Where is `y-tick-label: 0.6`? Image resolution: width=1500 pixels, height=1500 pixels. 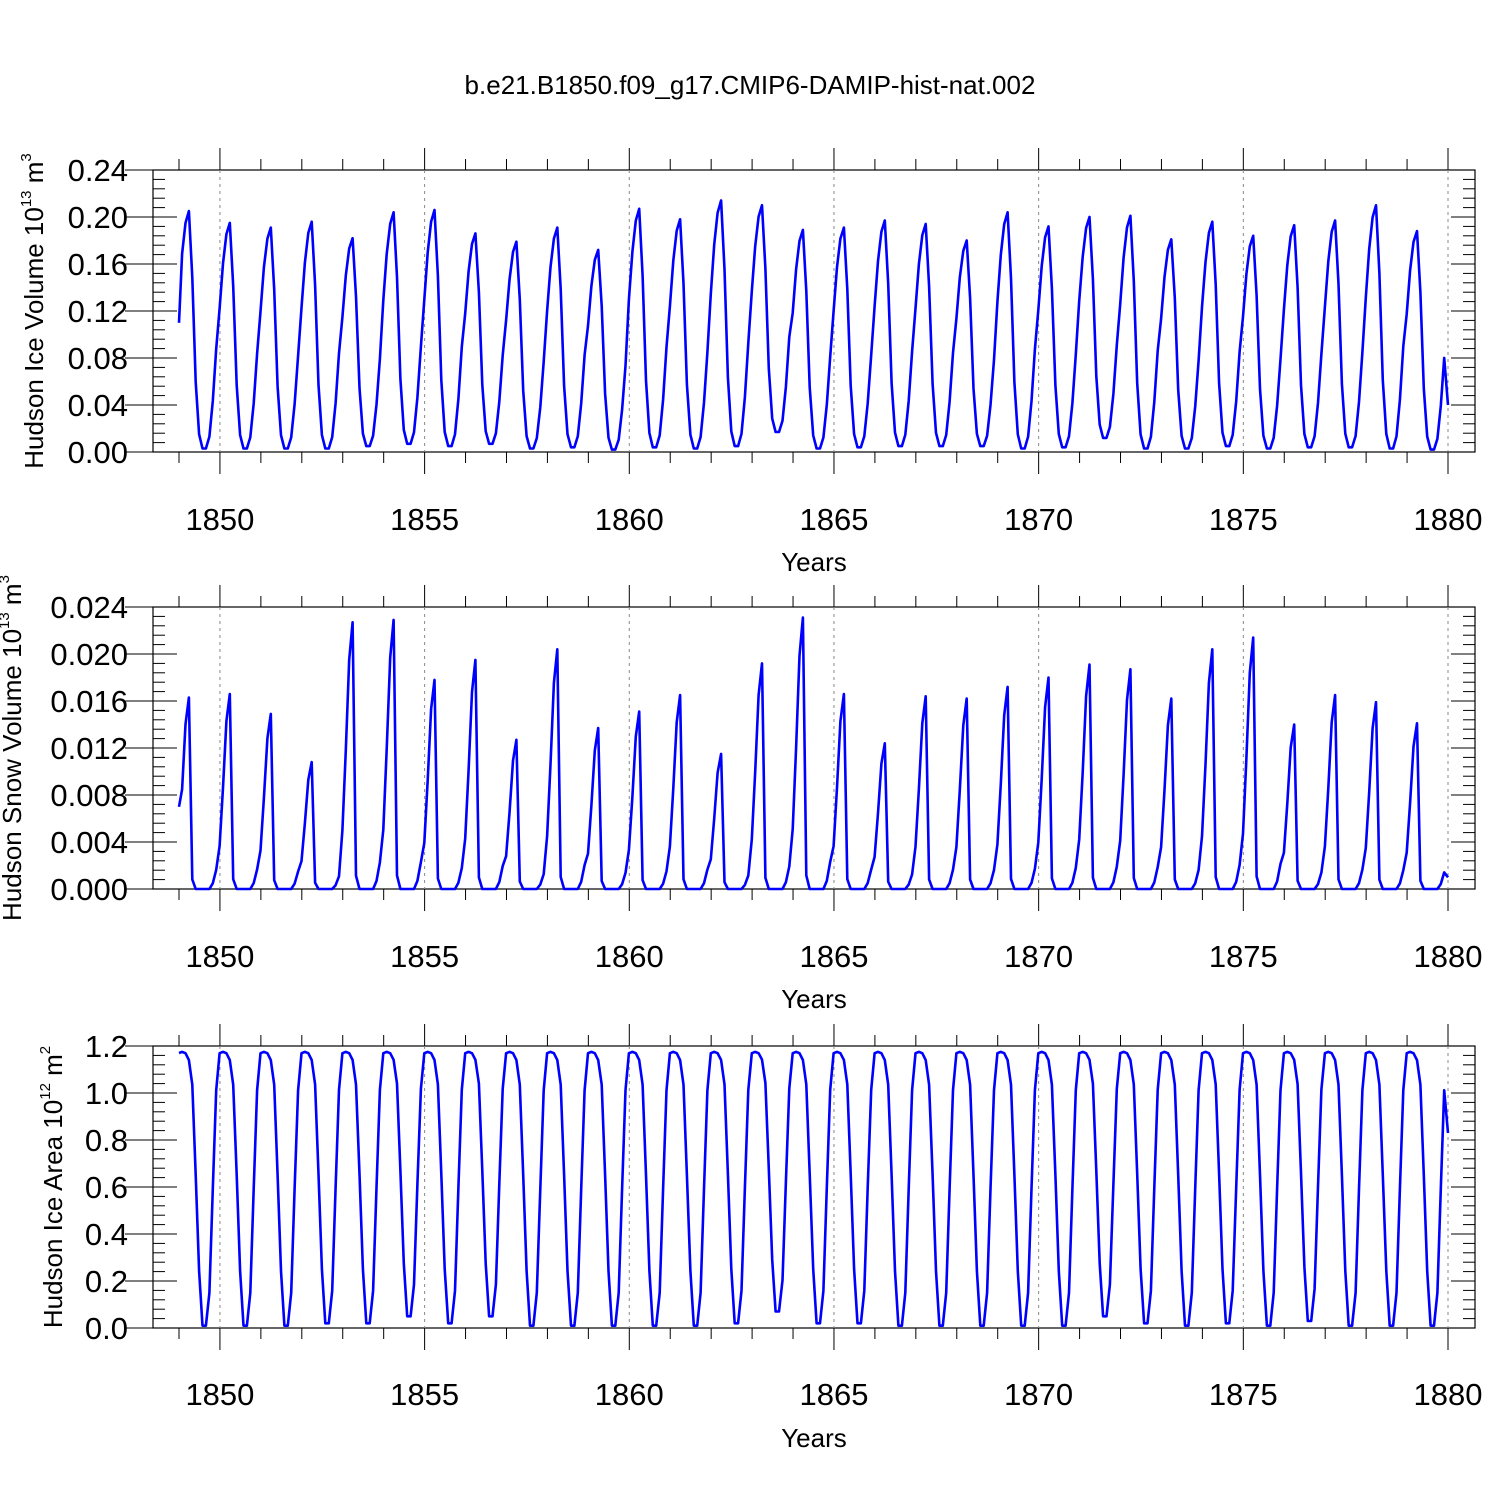
y-tick-label: 0.6 is located at coordinates (106, 1187).